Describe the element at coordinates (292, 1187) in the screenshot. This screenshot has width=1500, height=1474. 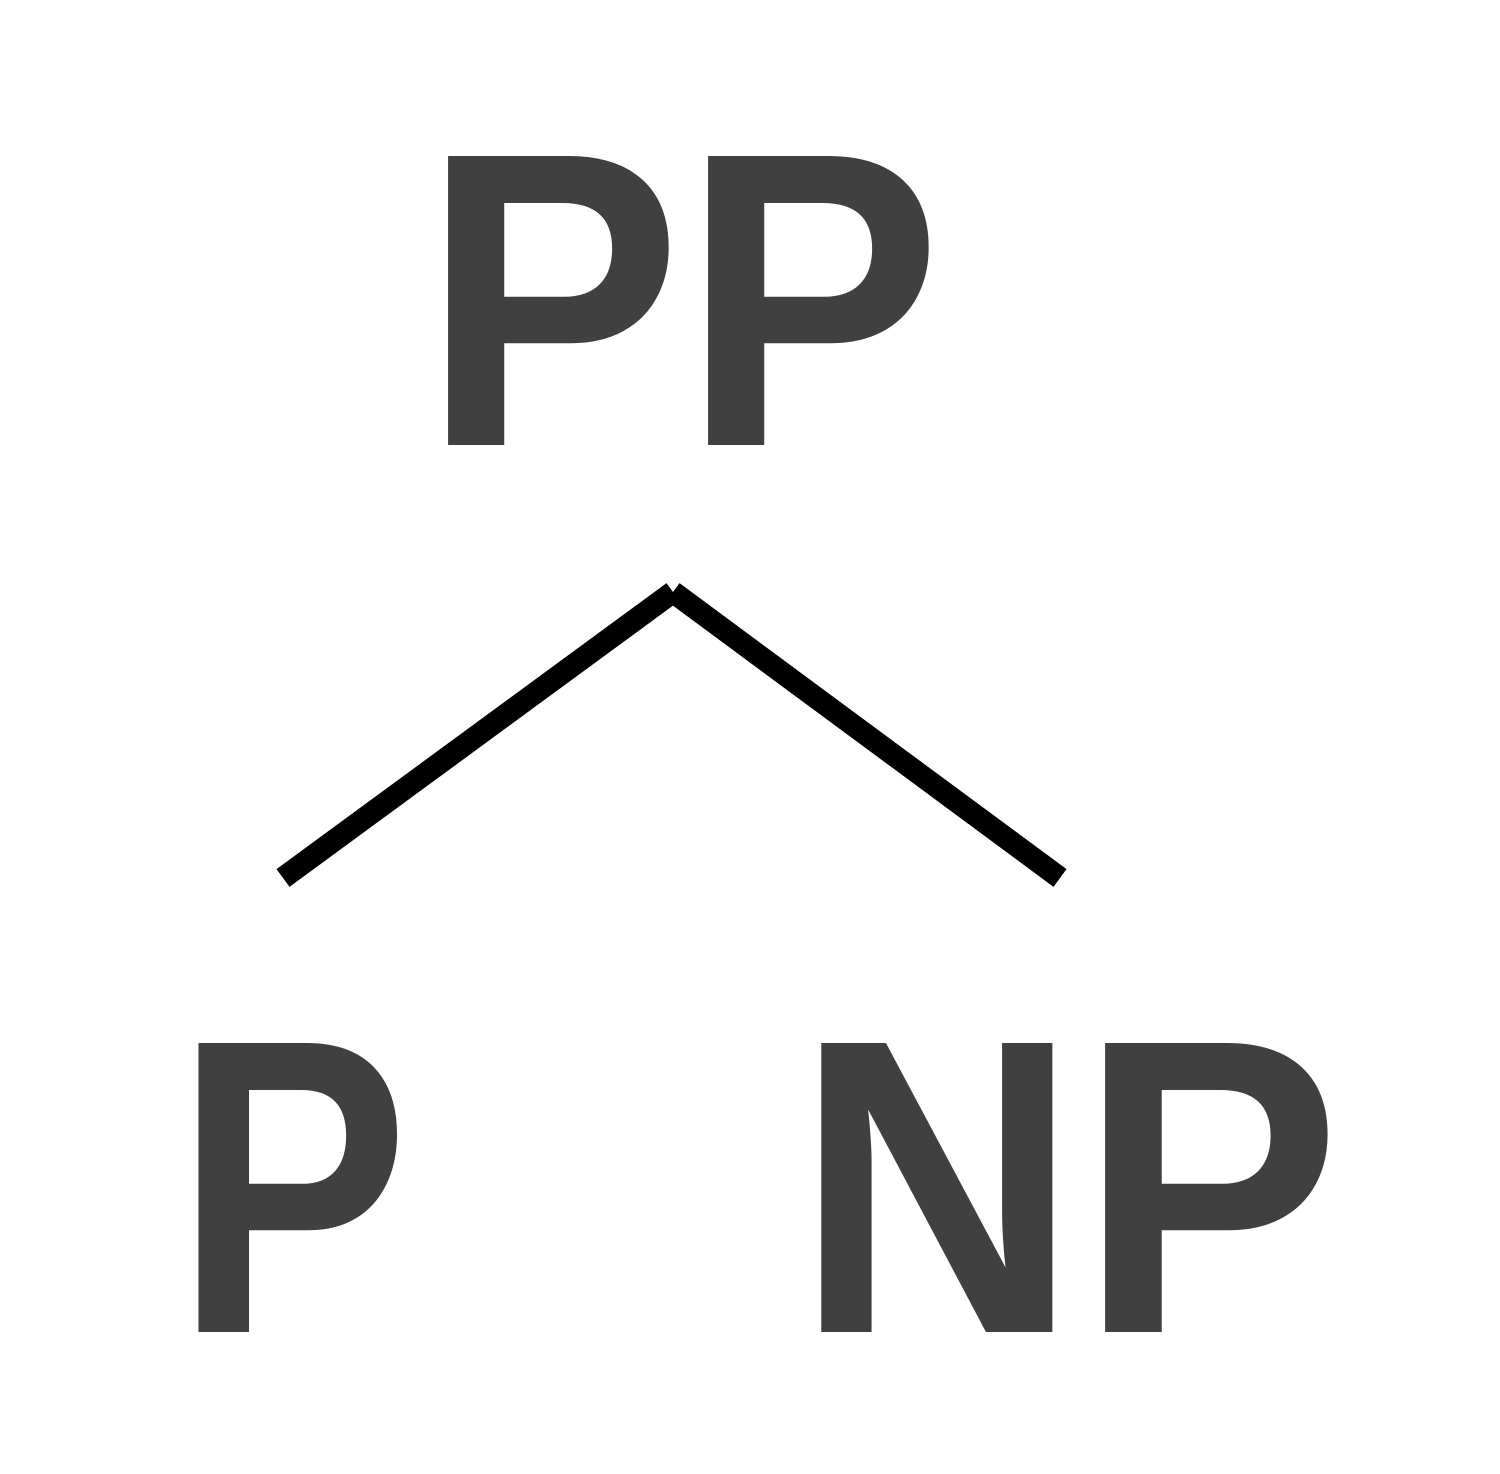
I see `node-label-p: P` at that location.